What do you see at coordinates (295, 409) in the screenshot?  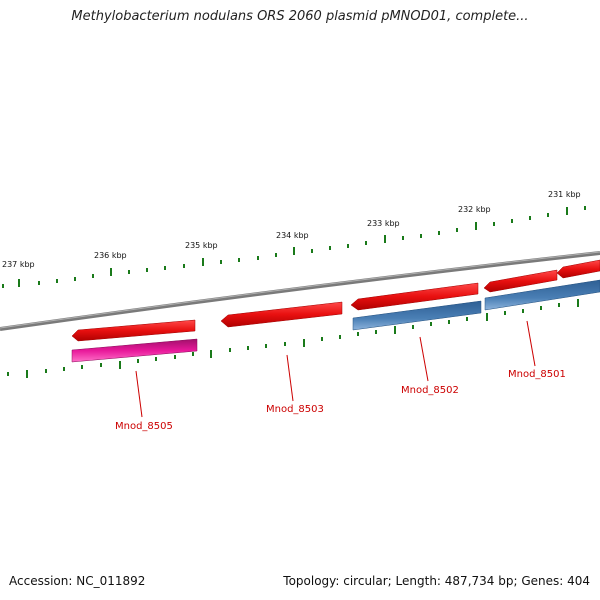 I see `gene-label-mnod-8503: Mnod_8503` at bounding box center [295, 409].